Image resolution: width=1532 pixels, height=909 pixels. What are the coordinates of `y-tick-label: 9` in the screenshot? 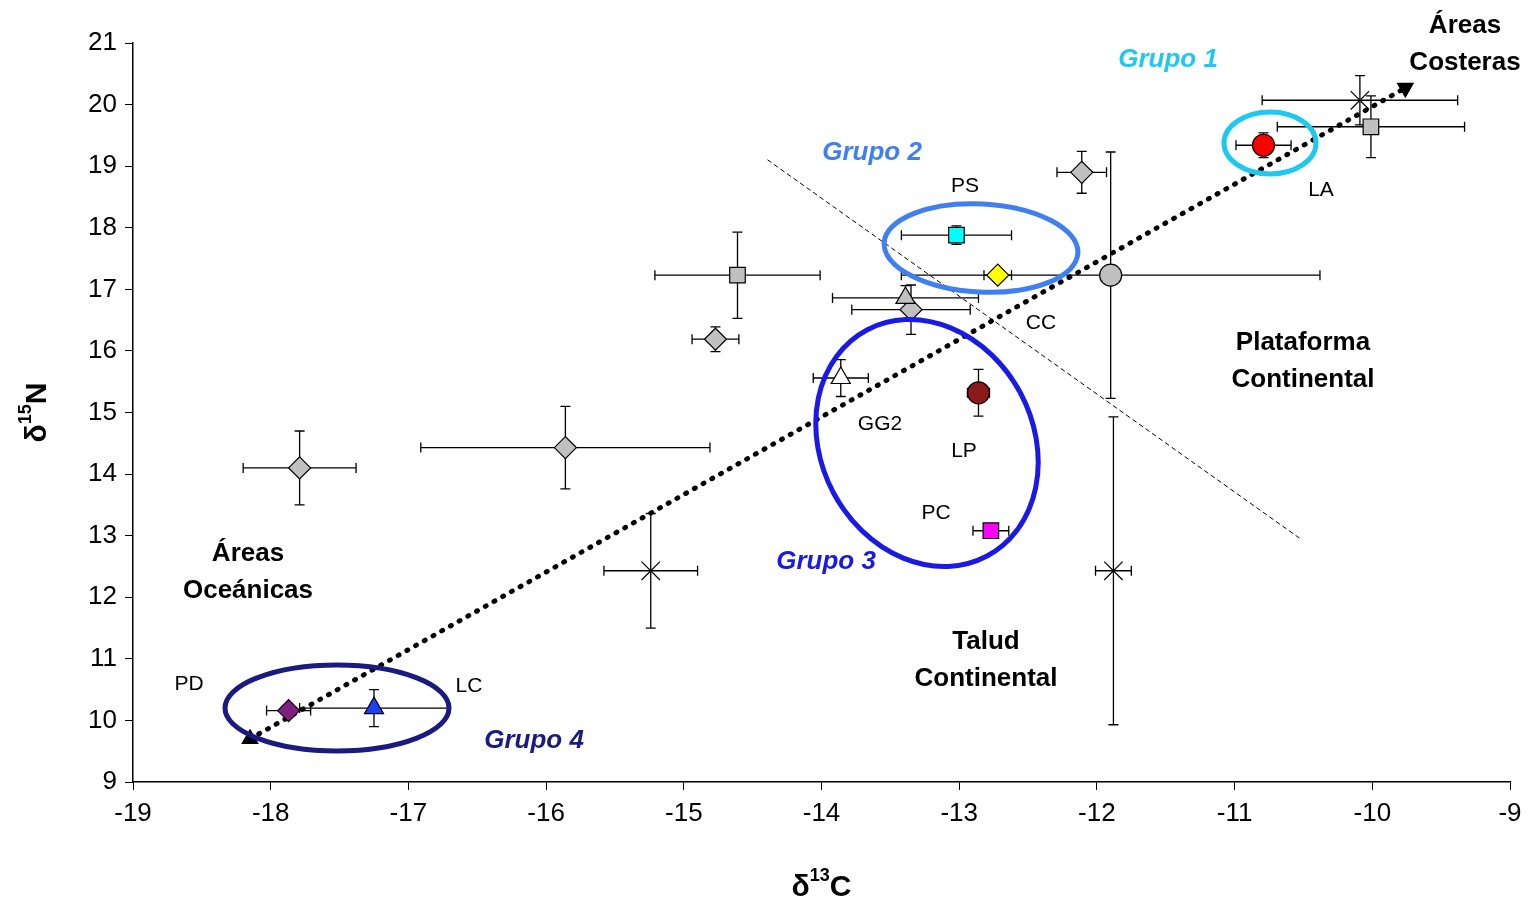 It's located at (109, 780).